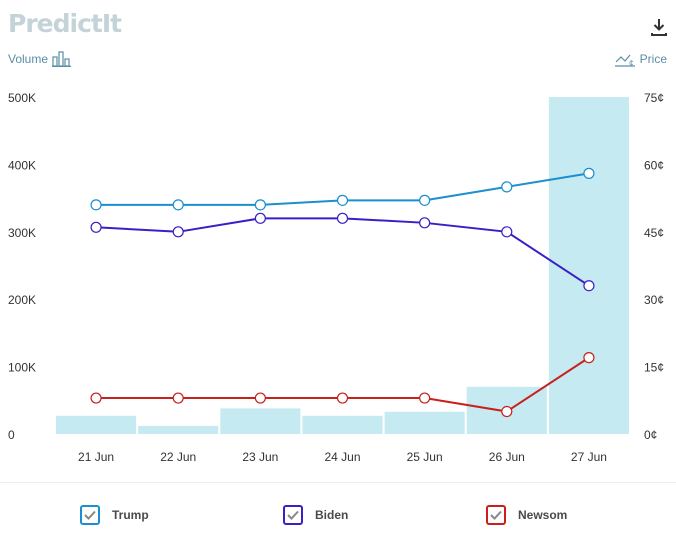 The image size is (676, 538). Describe the element at coordinates (343, 252) in the screenshot. I see `series-line-biden` at that location.